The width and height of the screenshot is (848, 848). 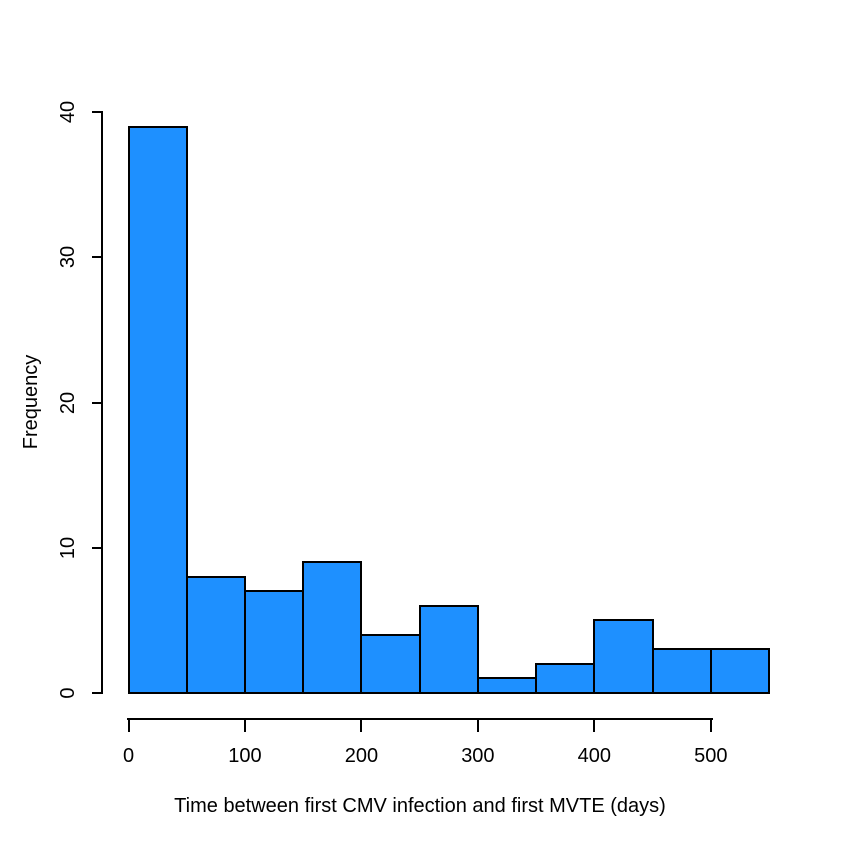 I want to click on x-tick-label: 0, so click(x=128, y=756).